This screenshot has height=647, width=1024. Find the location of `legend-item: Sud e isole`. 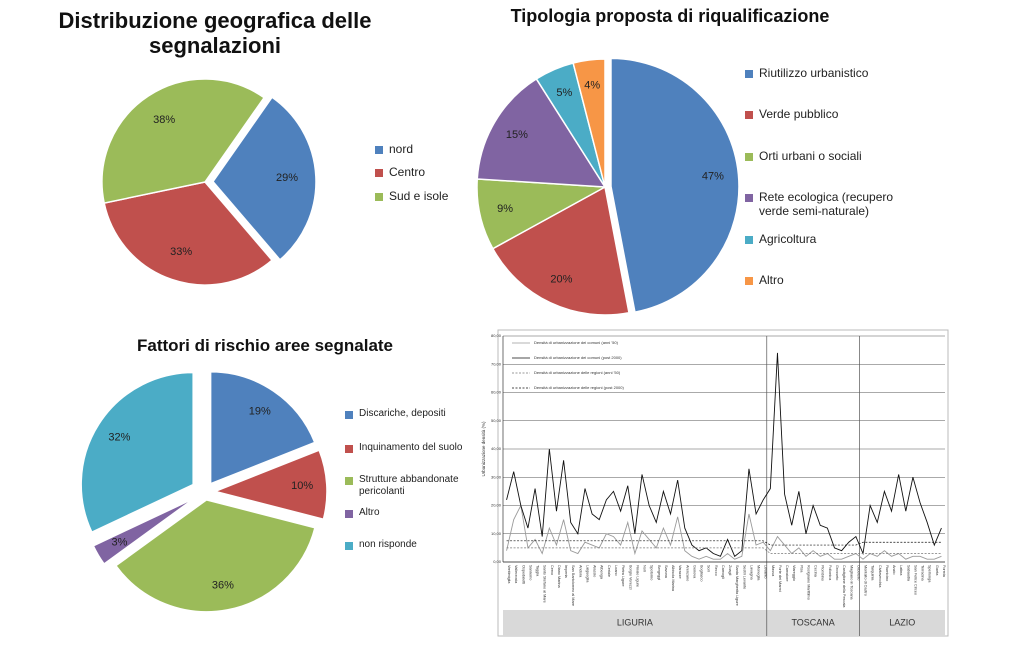

legend-item: Sud e isole is located at coordinates (435, 196).